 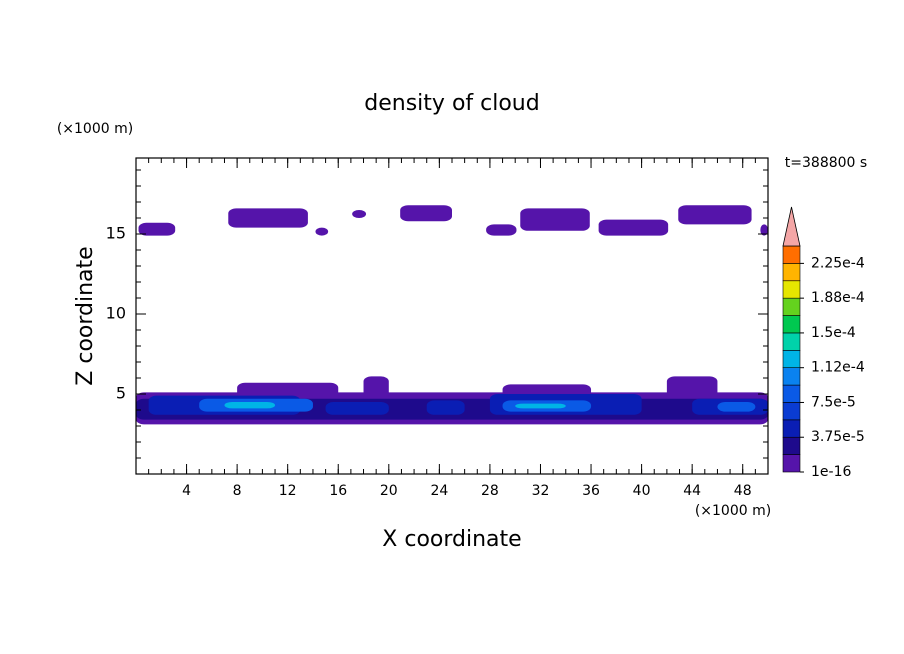 I want to click on x-tick-label: 20, so click(x=389, y=491).